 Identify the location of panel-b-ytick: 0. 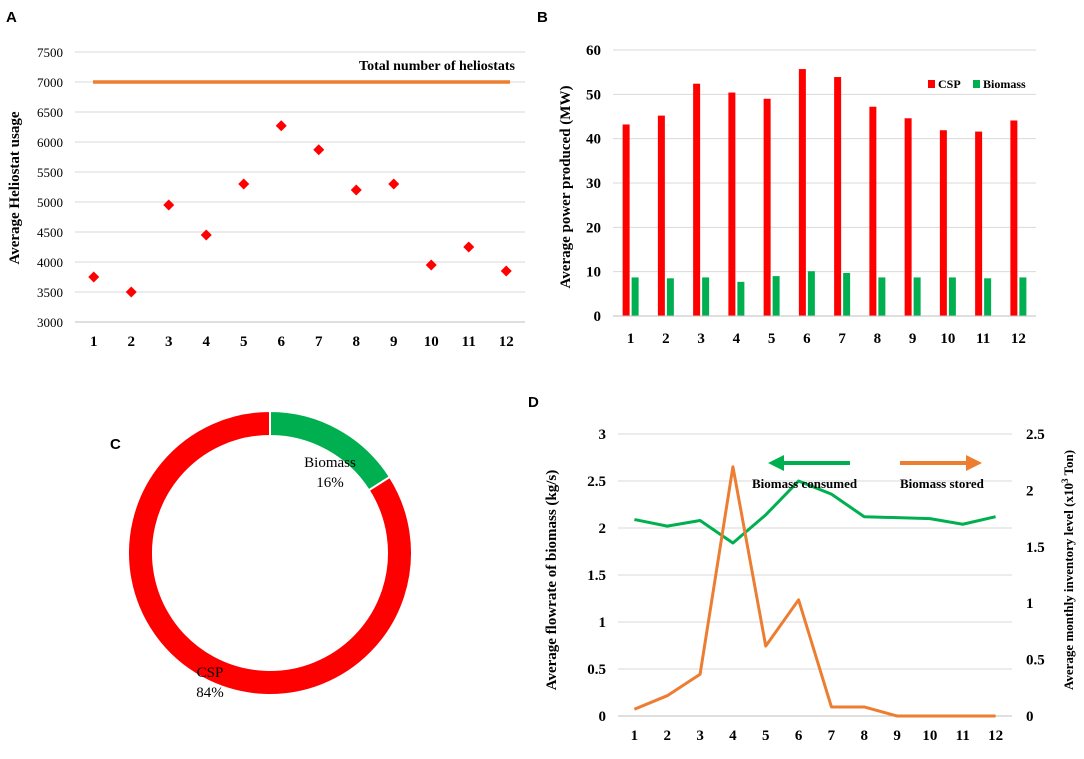
(598, 317).